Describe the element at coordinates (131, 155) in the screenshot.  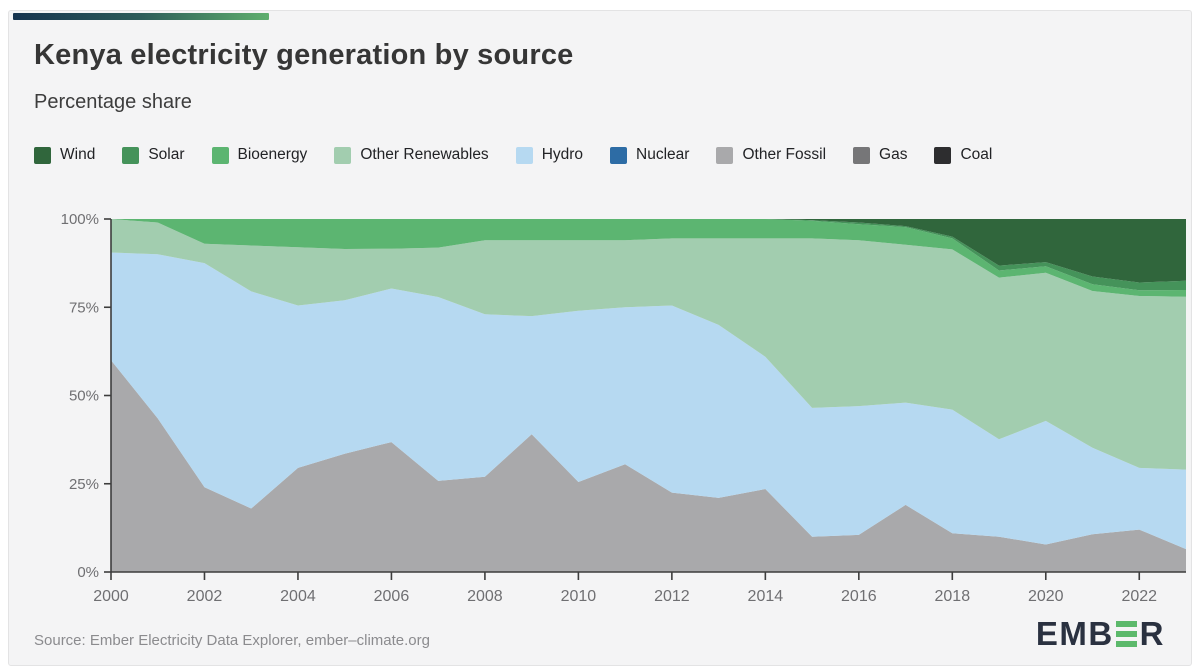
I see `legend-swatch-solar` at that location.